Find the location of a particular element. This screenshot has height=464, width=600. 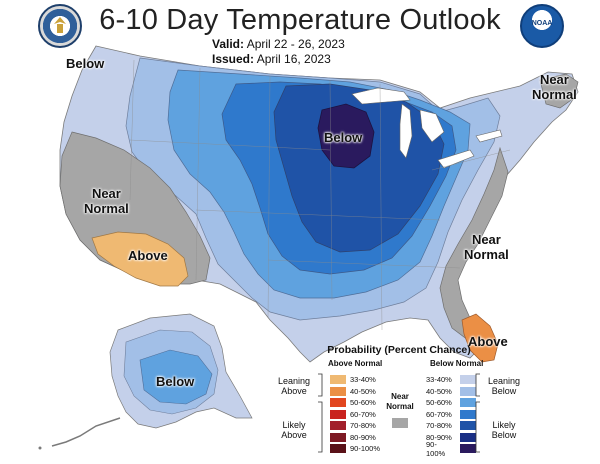

legend-below-row: 60-70% is located at coordinates (453, 414).